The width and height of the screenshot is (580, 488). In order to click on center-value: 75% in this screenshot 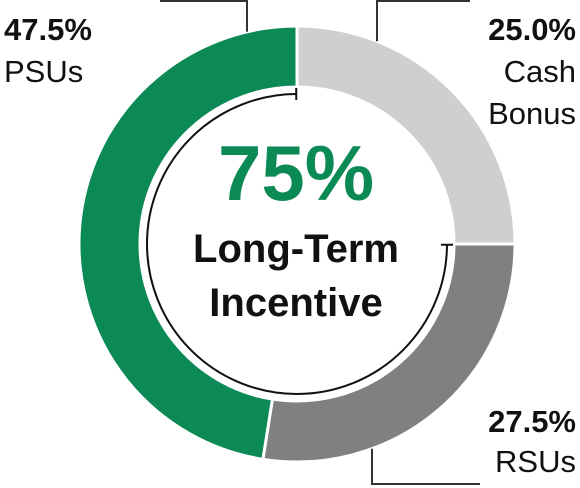, I will do `click(296, 173)`.